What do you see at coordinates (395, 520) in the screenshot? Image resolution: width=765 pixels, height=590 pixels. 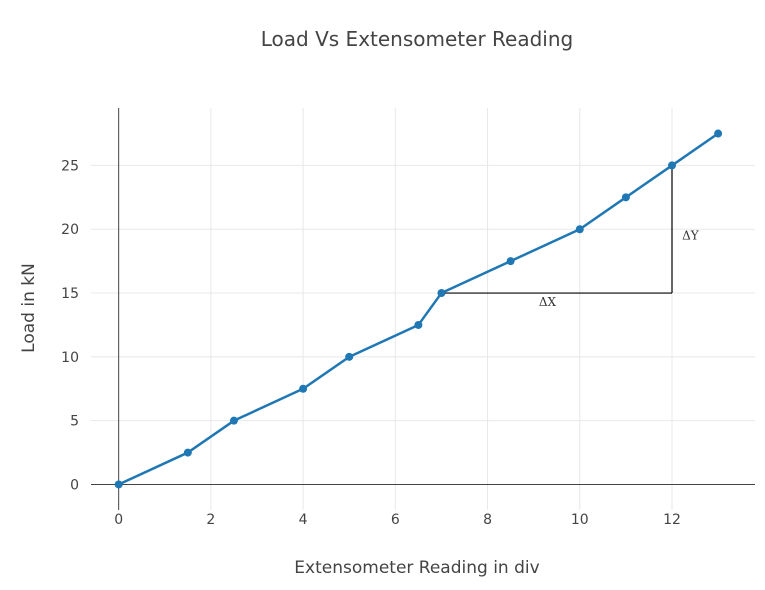 I see `x-tick-label: 6` at bounding box center [395, 520].